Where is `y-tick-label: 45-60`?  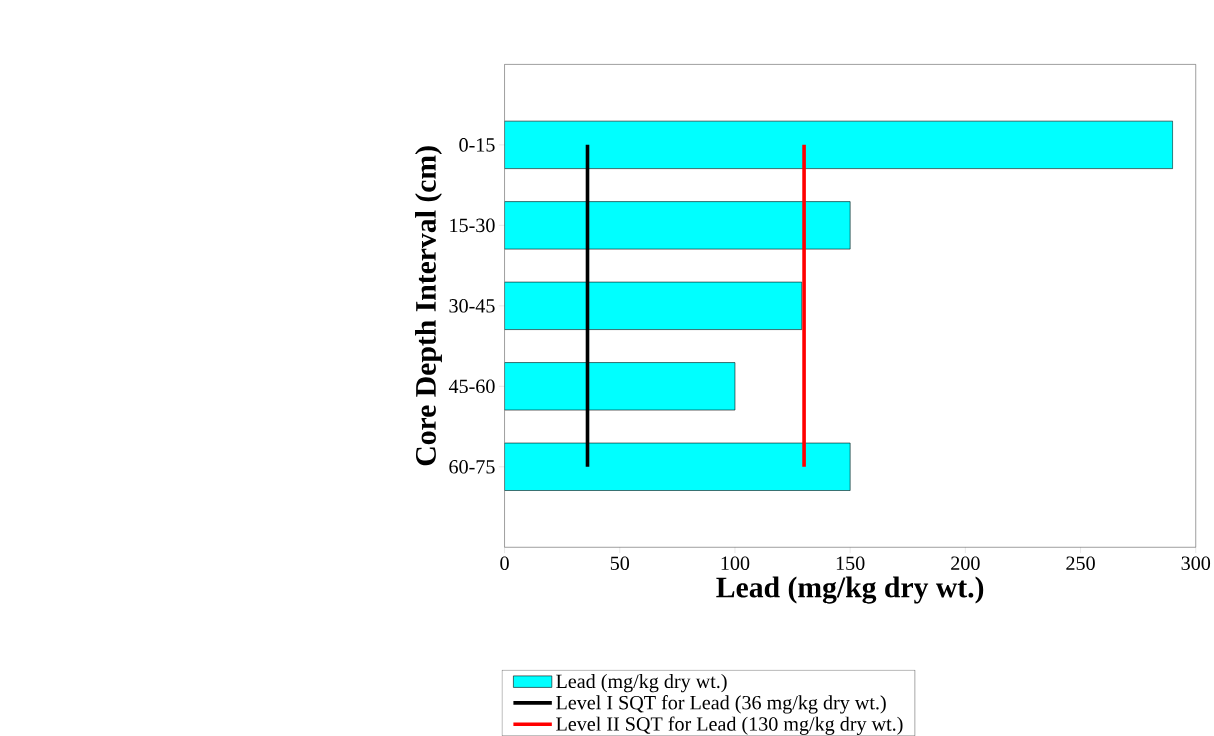
y-tick-label: 45-60 is located at coordinates (471, 386).